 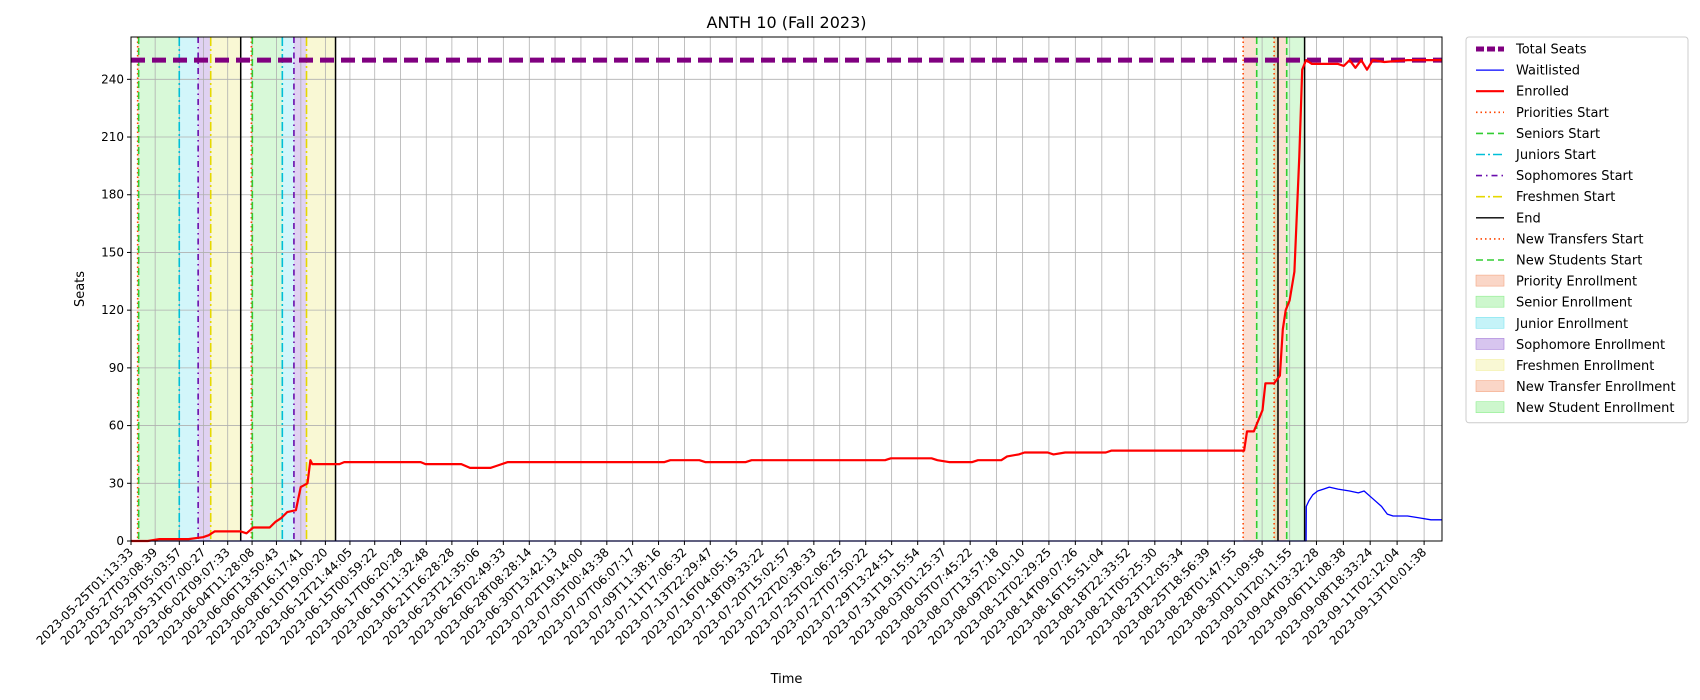 I want to click on x-axis-label: Time, so click(x=786, y=679).